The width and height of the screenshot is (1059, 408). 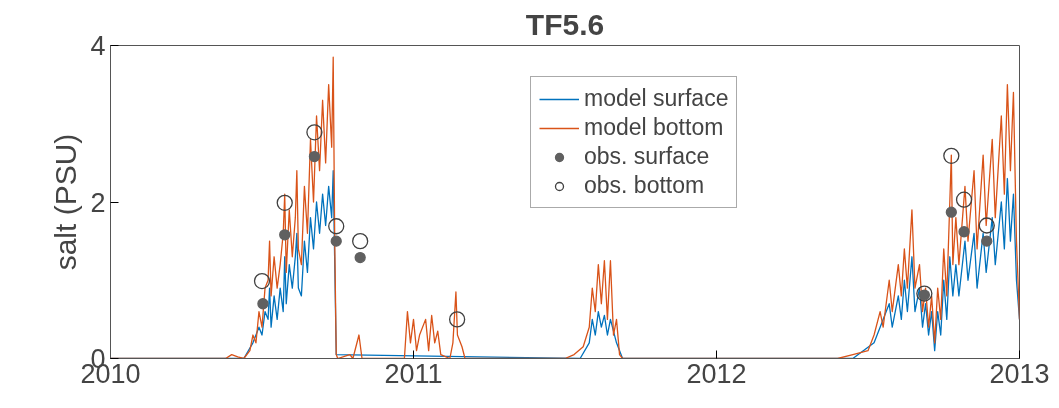 I want to click on x-tick-label: 2013, so click(x=1019, y=373).